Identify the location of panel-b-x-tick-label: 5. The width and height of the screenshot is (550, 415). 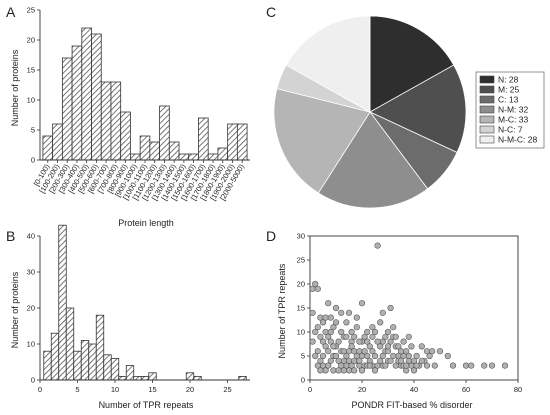
(77, 389).